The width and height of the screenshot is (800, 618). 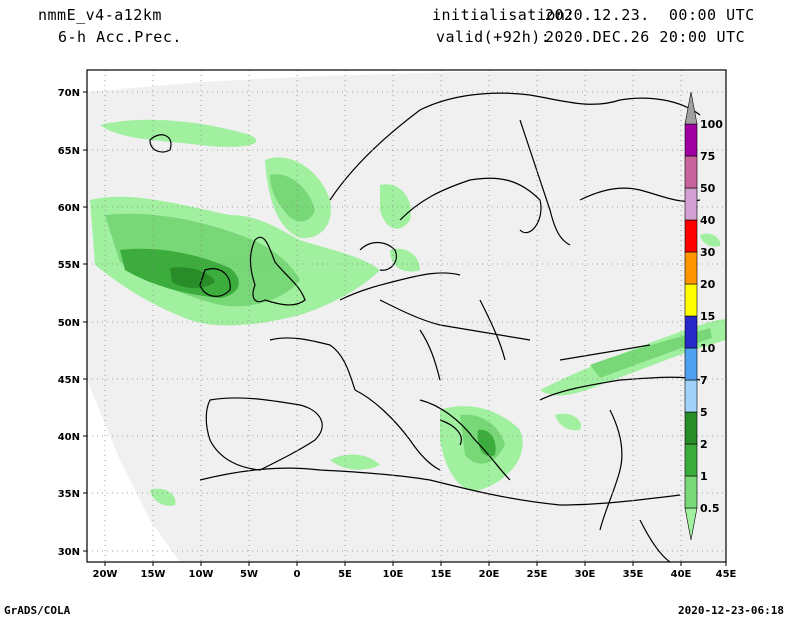 I want to click on legend-level-label: 100, so click(x=711, y=124).